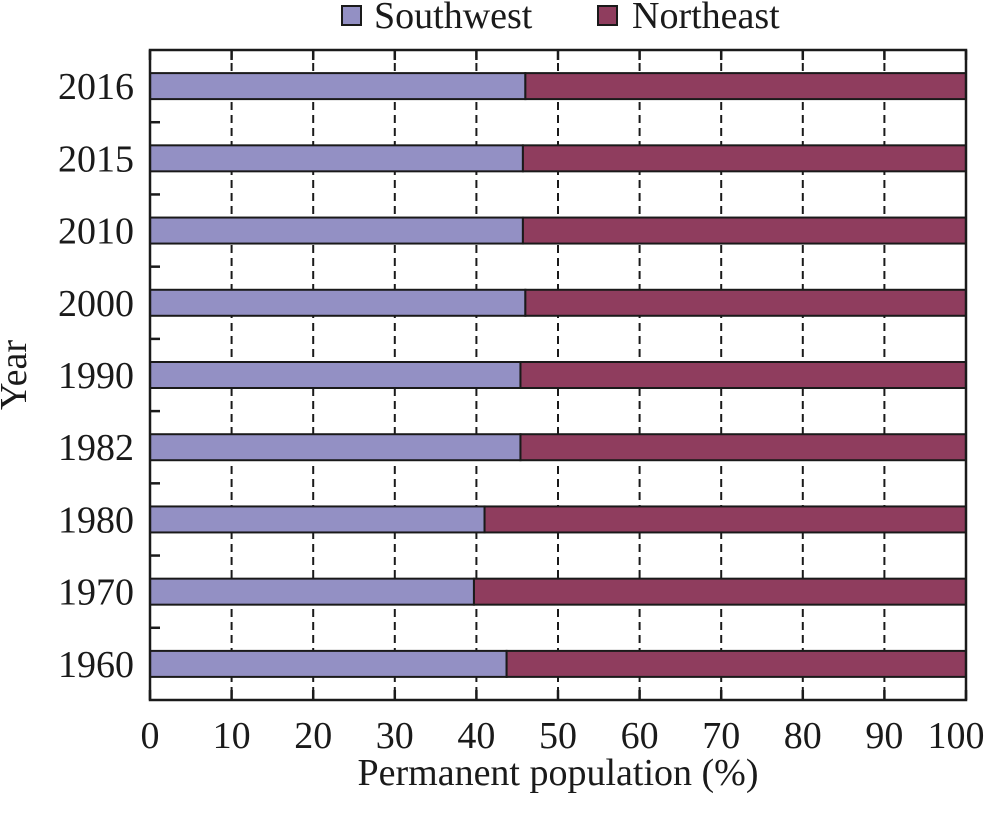 This screenshot has width=1000, height=817. Describe the element at coordinates (743, 375) in the screenshot. I see `bar-northeast-1990` at that location.